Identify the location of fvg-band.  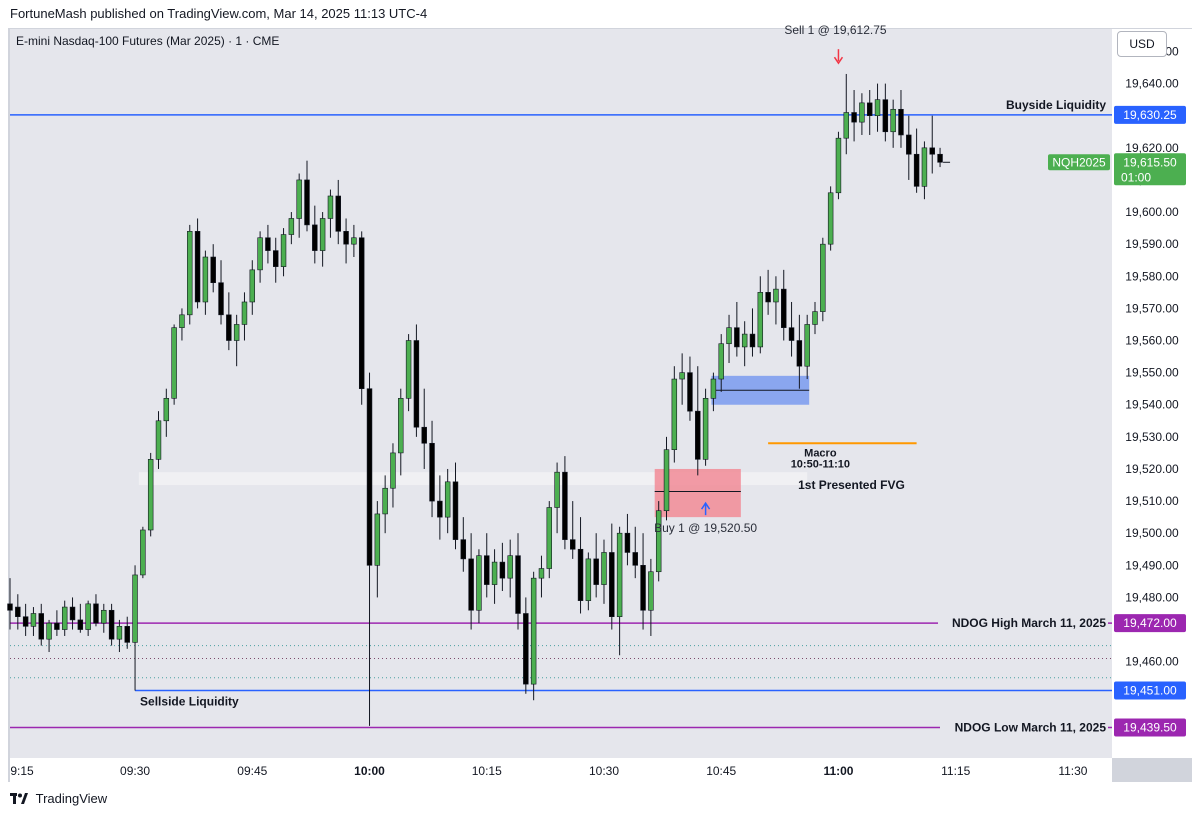
(473, 479).